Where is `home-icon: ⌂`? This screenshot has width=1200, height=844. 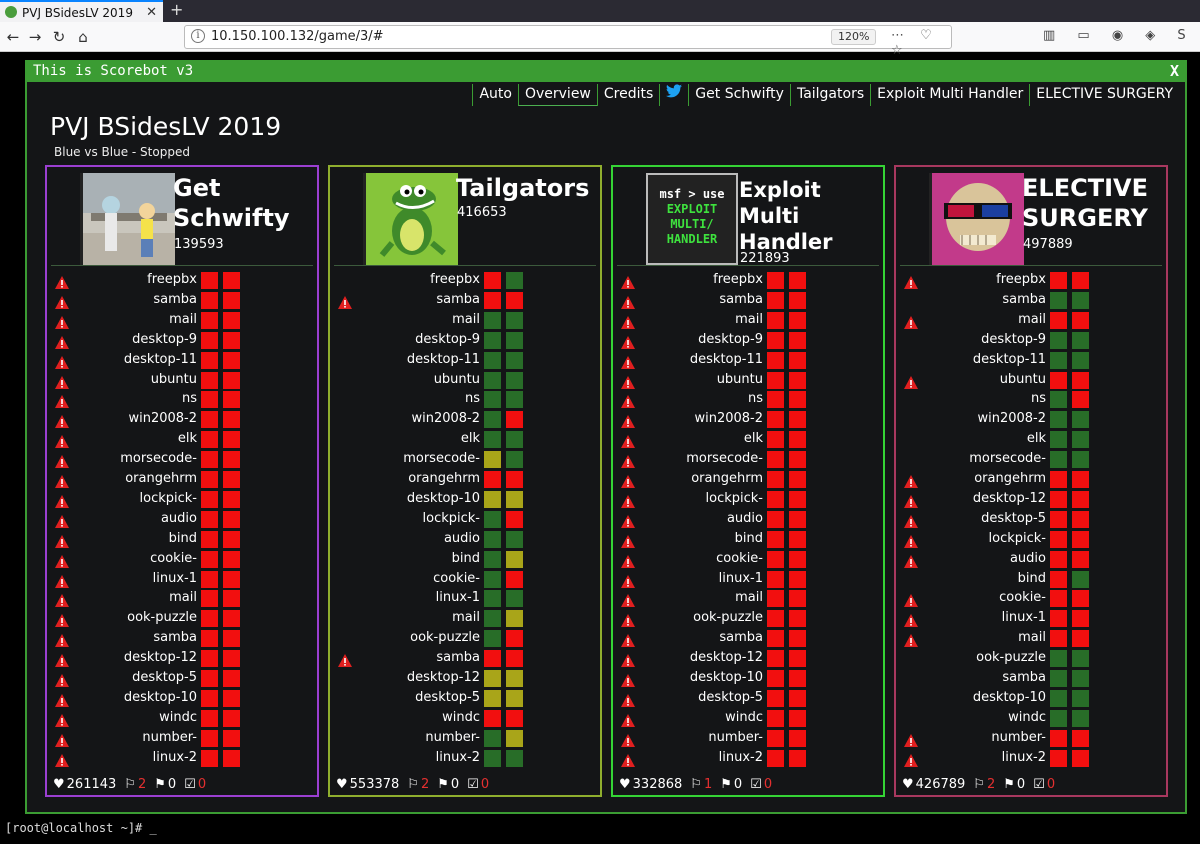
home-icon: ⌂ is located at coordinates (83, 37).